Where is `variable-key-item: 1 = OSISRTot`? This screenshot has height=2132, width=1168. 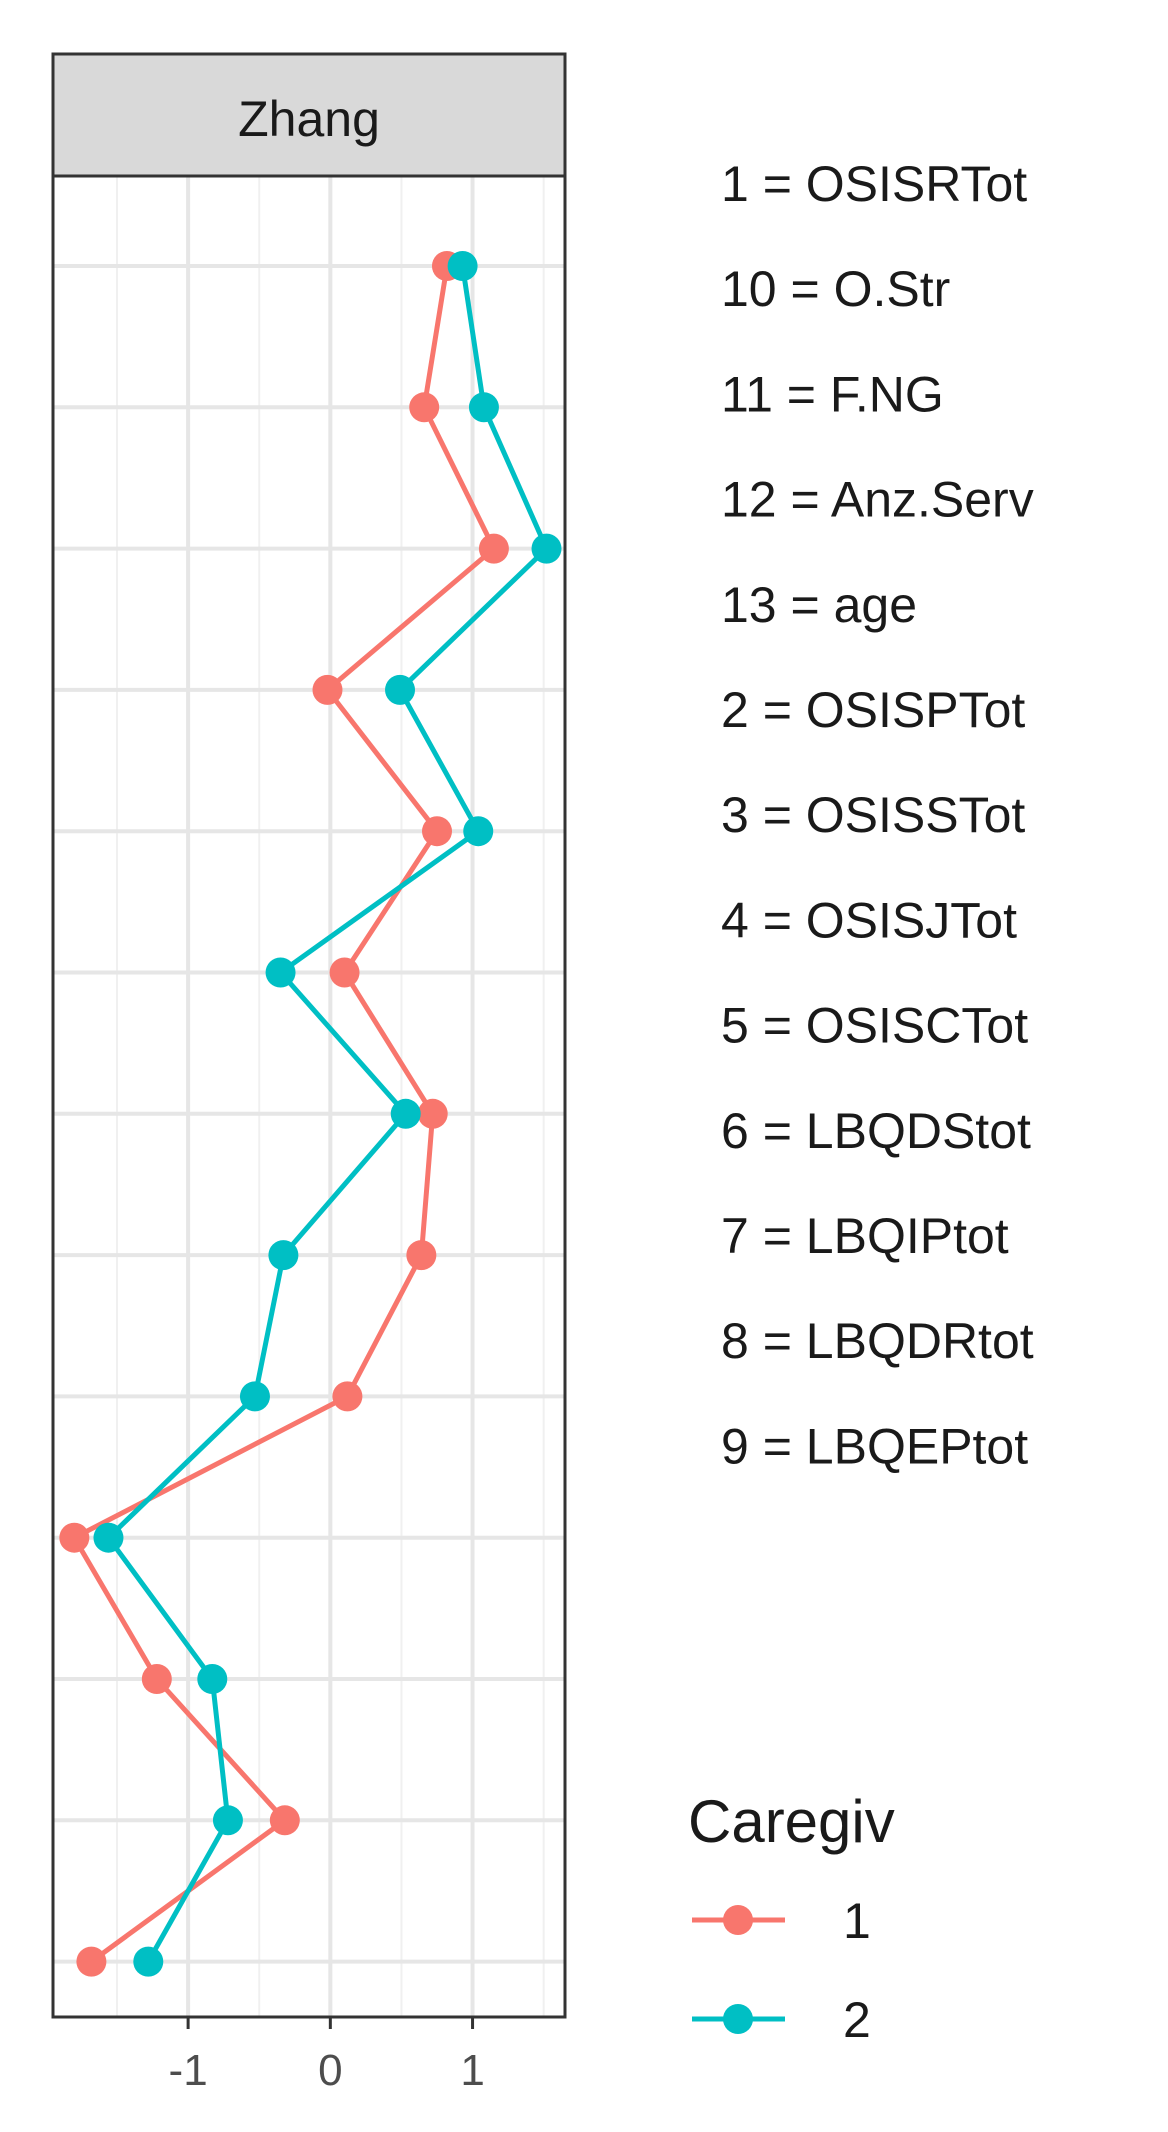 variable-key-item: 1 = OSISRTot is located at coordinates (874, 184).